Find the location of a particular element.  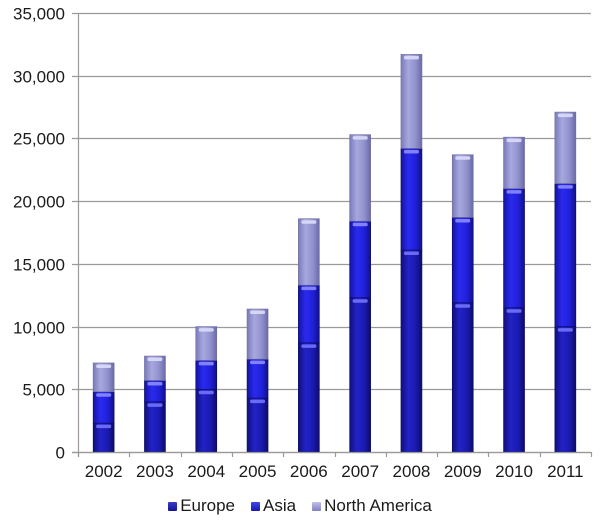

x-tick-label: 2007 is located at coordinates (360, 471).